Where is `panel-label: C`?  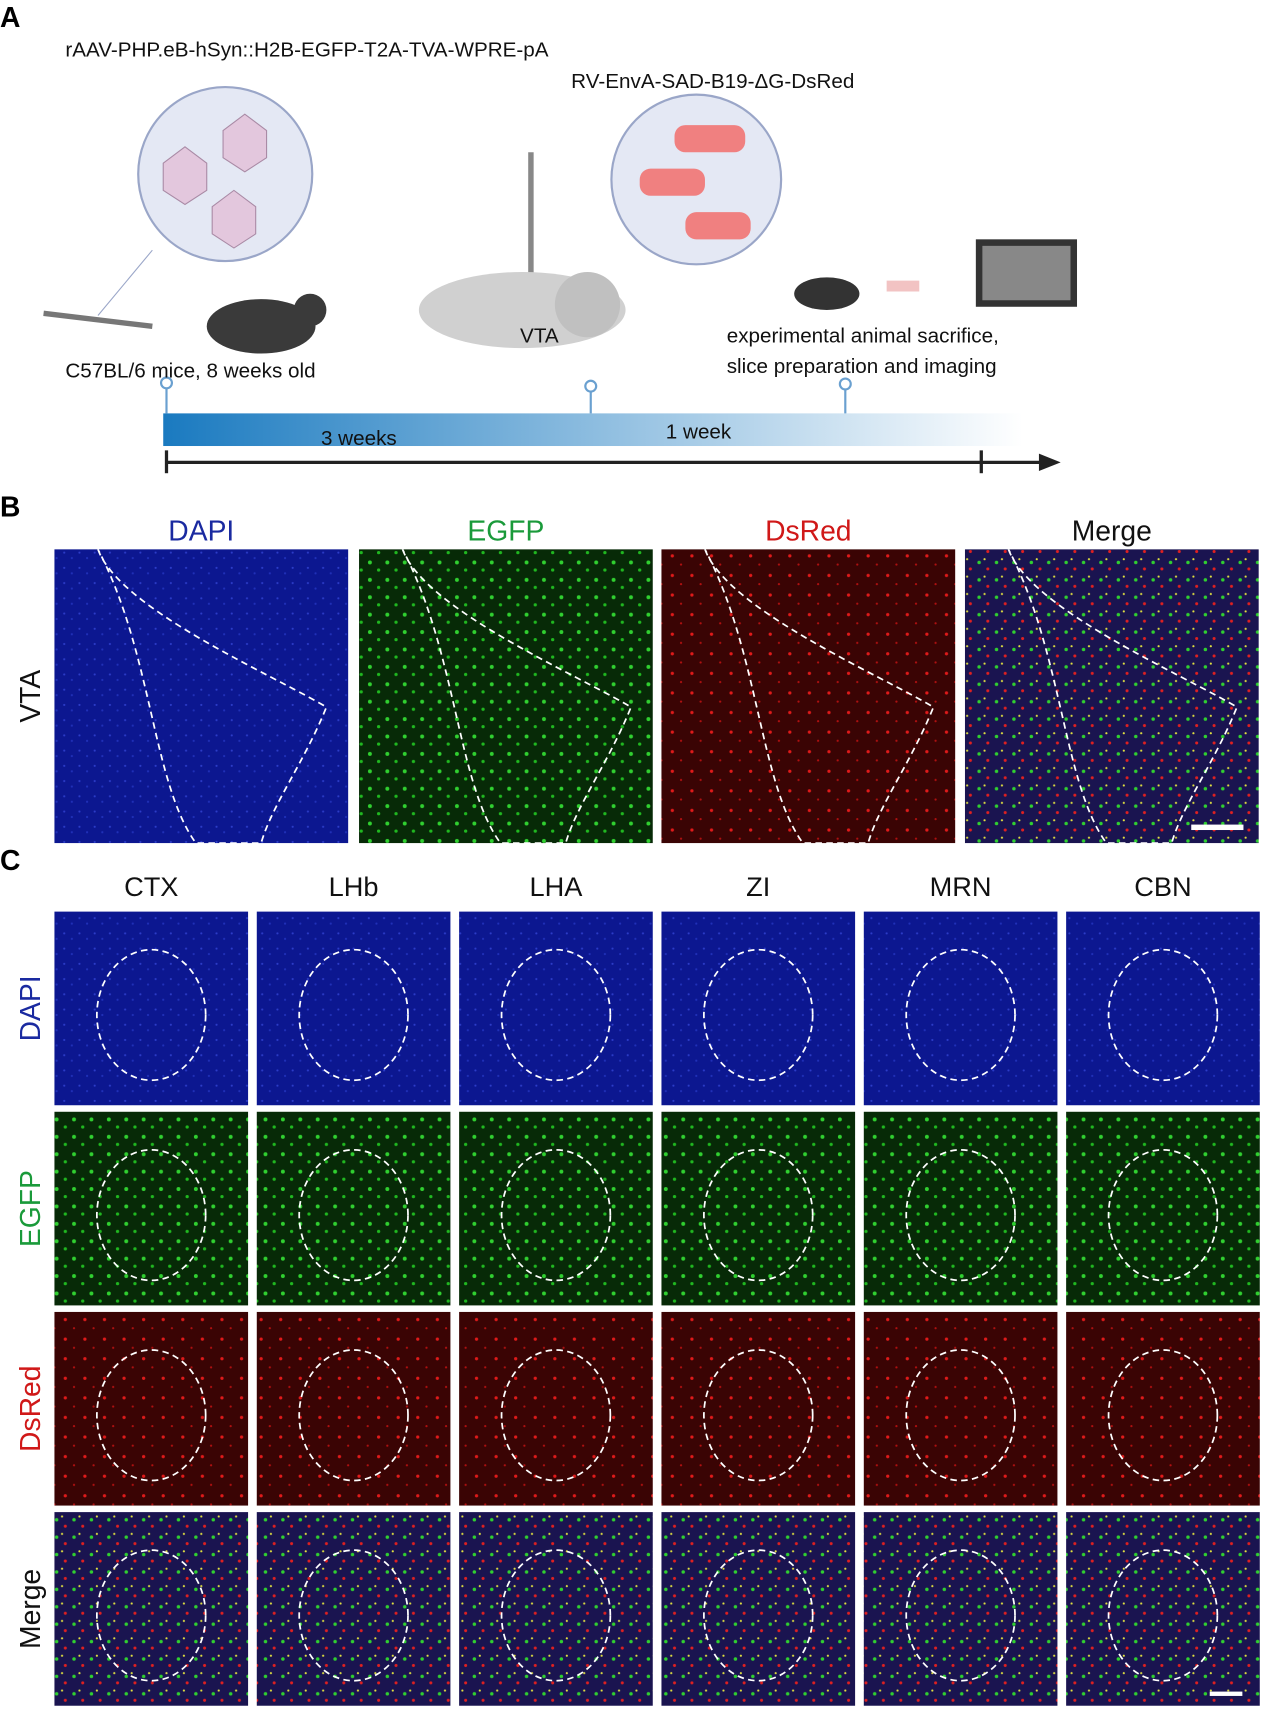 panel-label: C is located at coordinates (10, 860).